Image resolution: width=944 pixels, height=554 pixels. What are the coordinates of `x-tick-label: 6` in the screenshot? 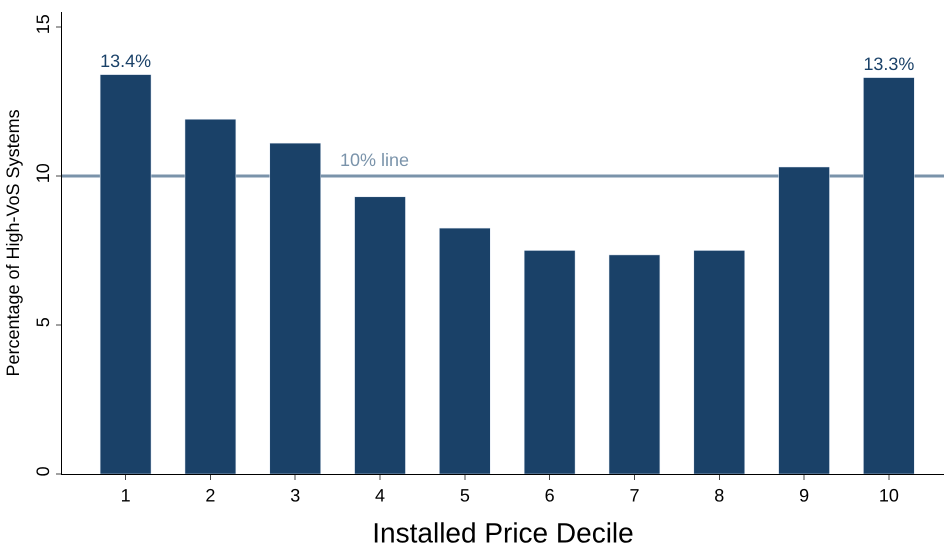 It's located at (549, 496).